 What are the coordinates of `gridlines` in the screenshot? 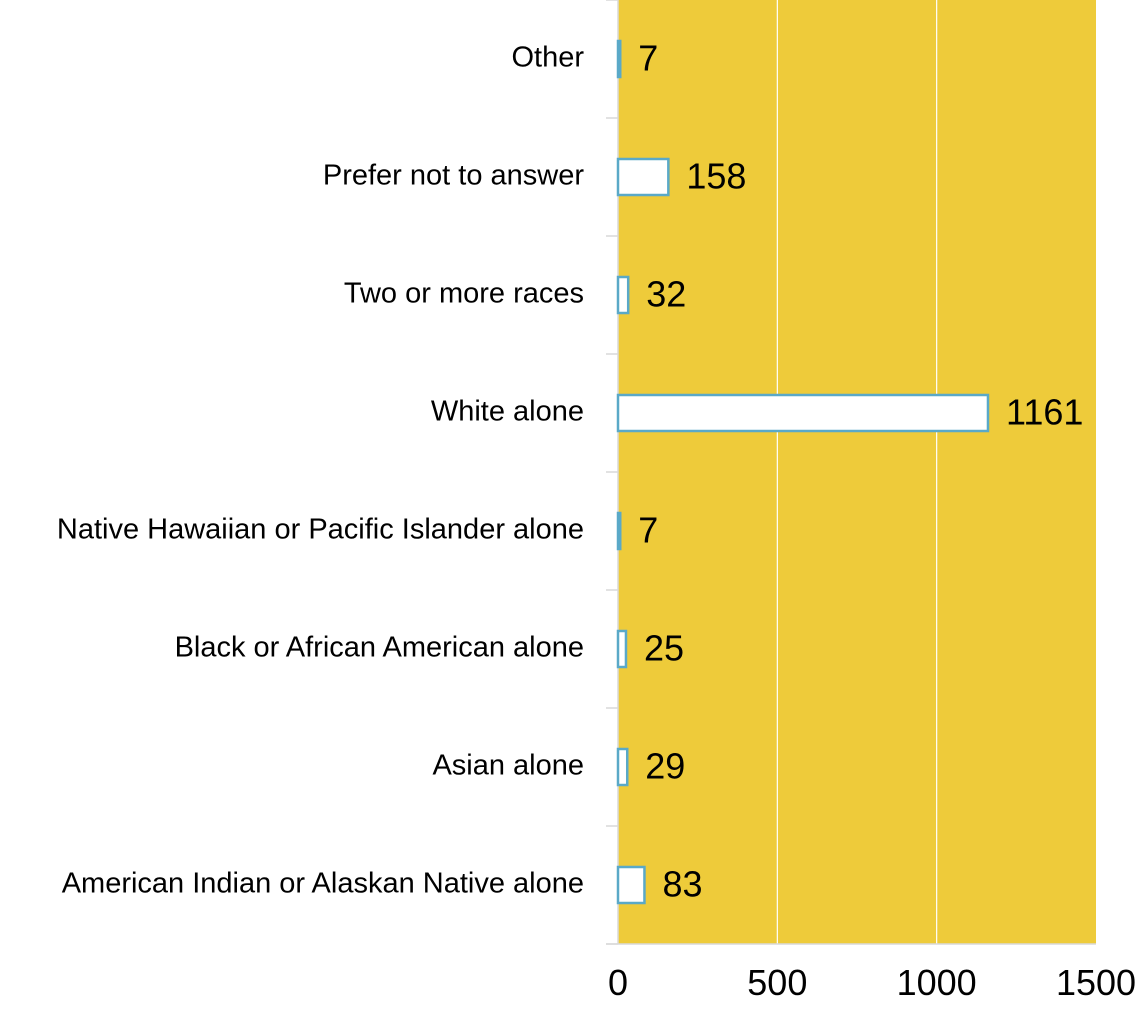 It's located at (857, 472).